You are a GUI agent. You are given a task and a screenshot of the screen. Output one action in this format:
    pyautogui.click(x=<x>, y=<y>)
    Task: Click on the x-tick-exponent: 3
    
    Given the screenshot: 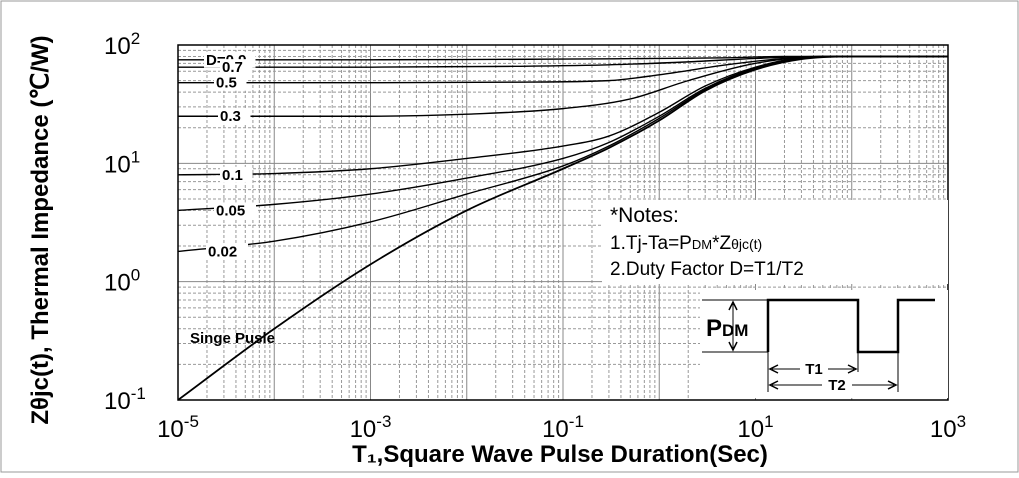 What is the action you would take?
    pyautogui.click(x=961, y=421)
    